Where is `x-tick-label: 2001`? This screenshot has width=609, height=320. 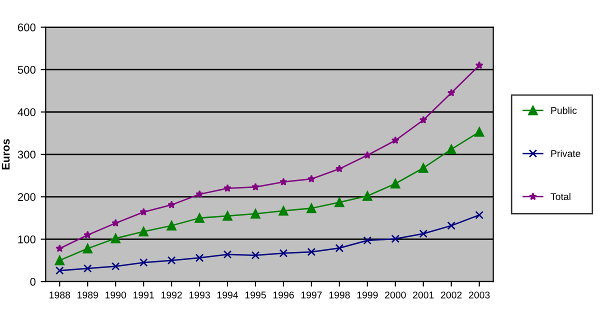
x-tick-label: 2001 is located at coordinates (423, 295).